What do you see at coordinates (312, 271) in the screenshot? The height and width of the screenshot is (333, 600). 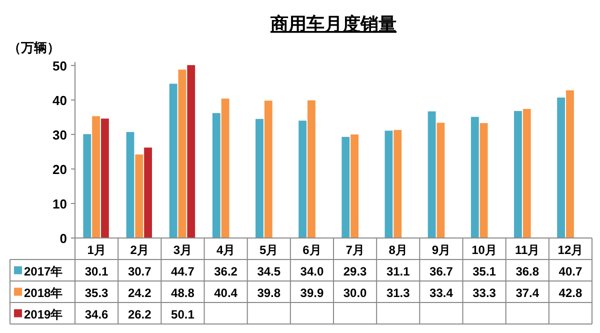 I see `data-label: 34.0` at bounding box center [312, 271].